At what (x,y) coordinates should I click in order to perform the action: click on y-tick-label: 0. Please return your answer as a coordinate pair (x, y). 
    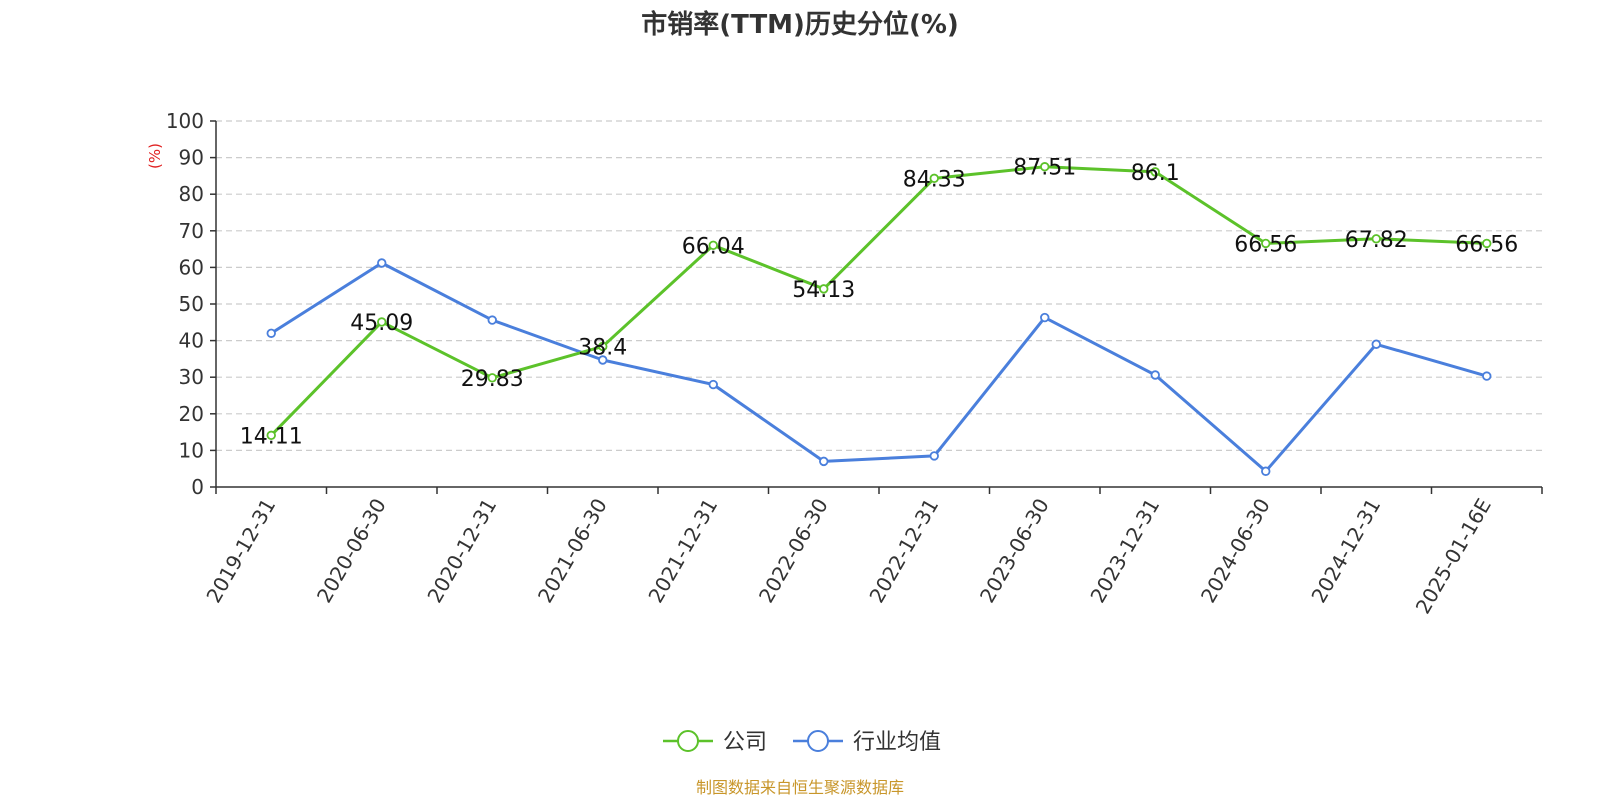
    Looking at the image, I should click on (197, 487).